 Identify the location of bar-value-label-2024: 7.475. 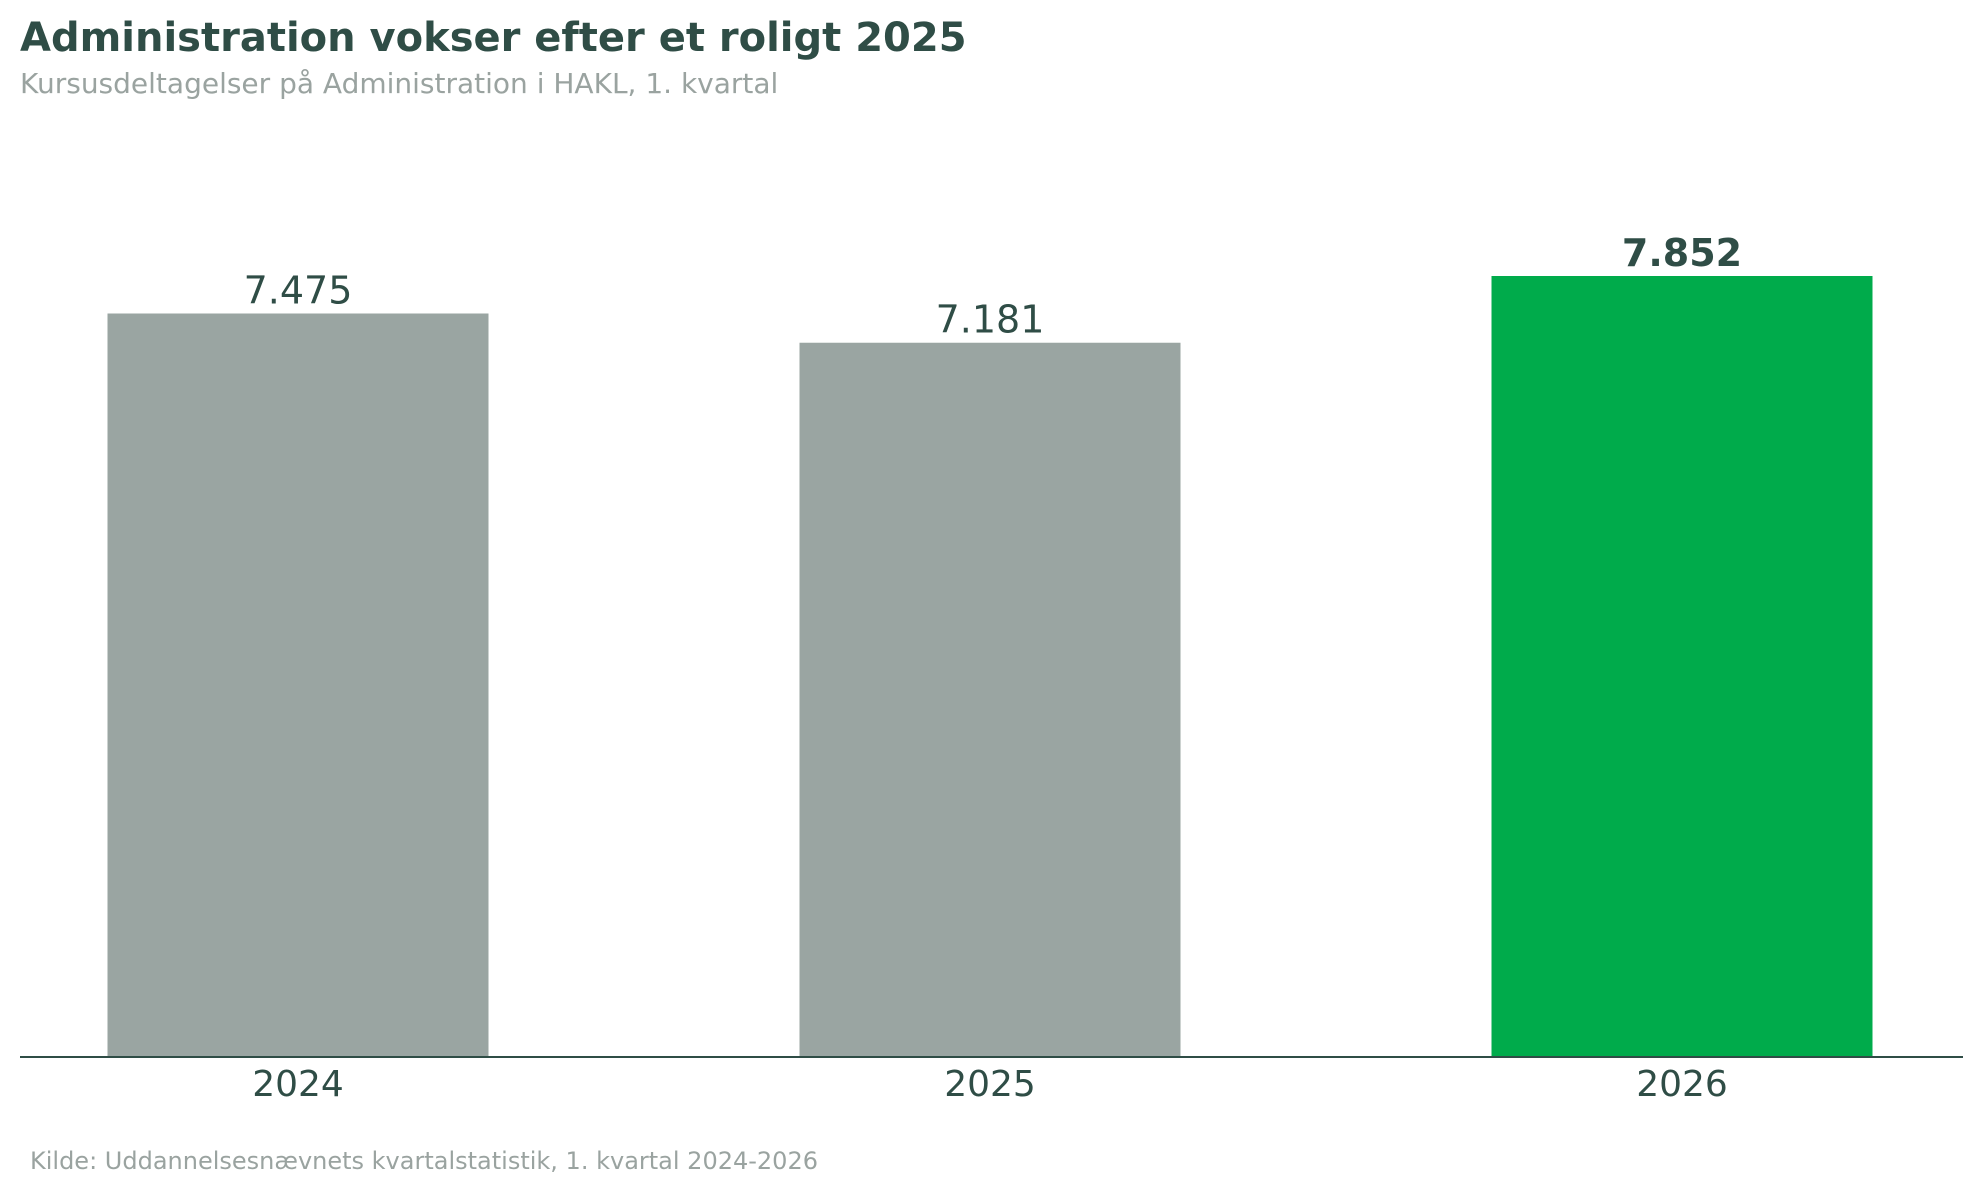
(298, 290).